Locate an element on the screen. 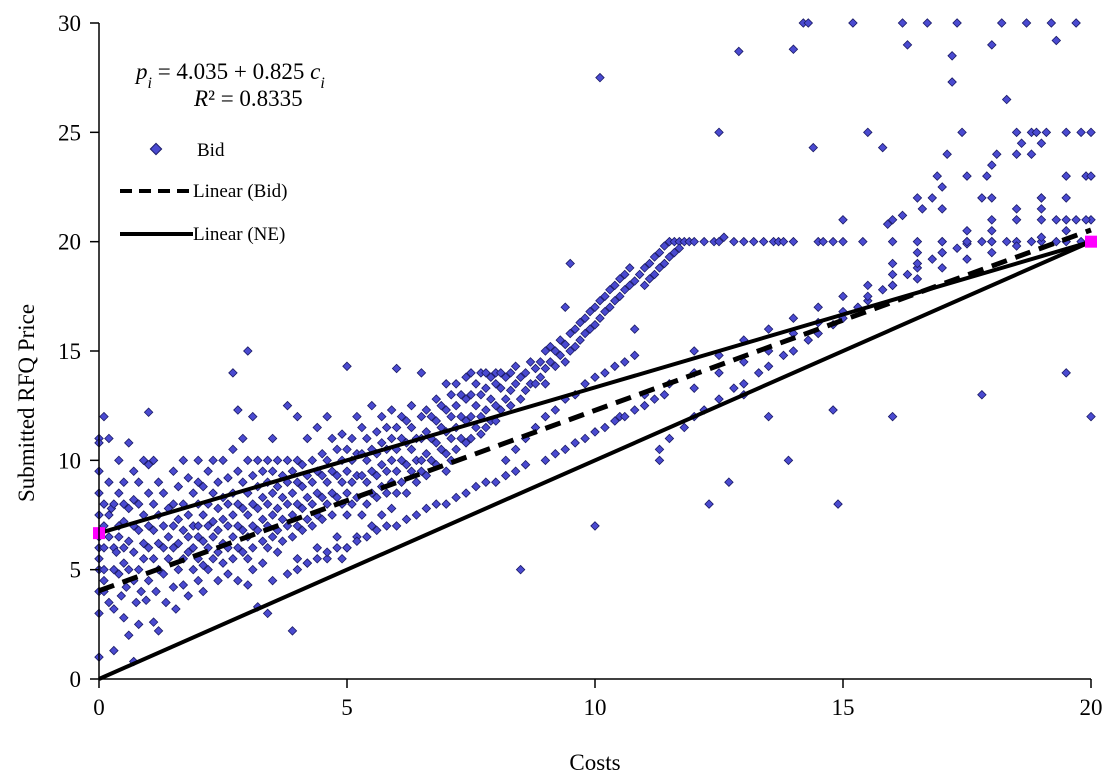 Image resolution: width=1110 pixels, height=778 pixels. r2-value: ² = 0.8335 is located at coordinates (255, 98).